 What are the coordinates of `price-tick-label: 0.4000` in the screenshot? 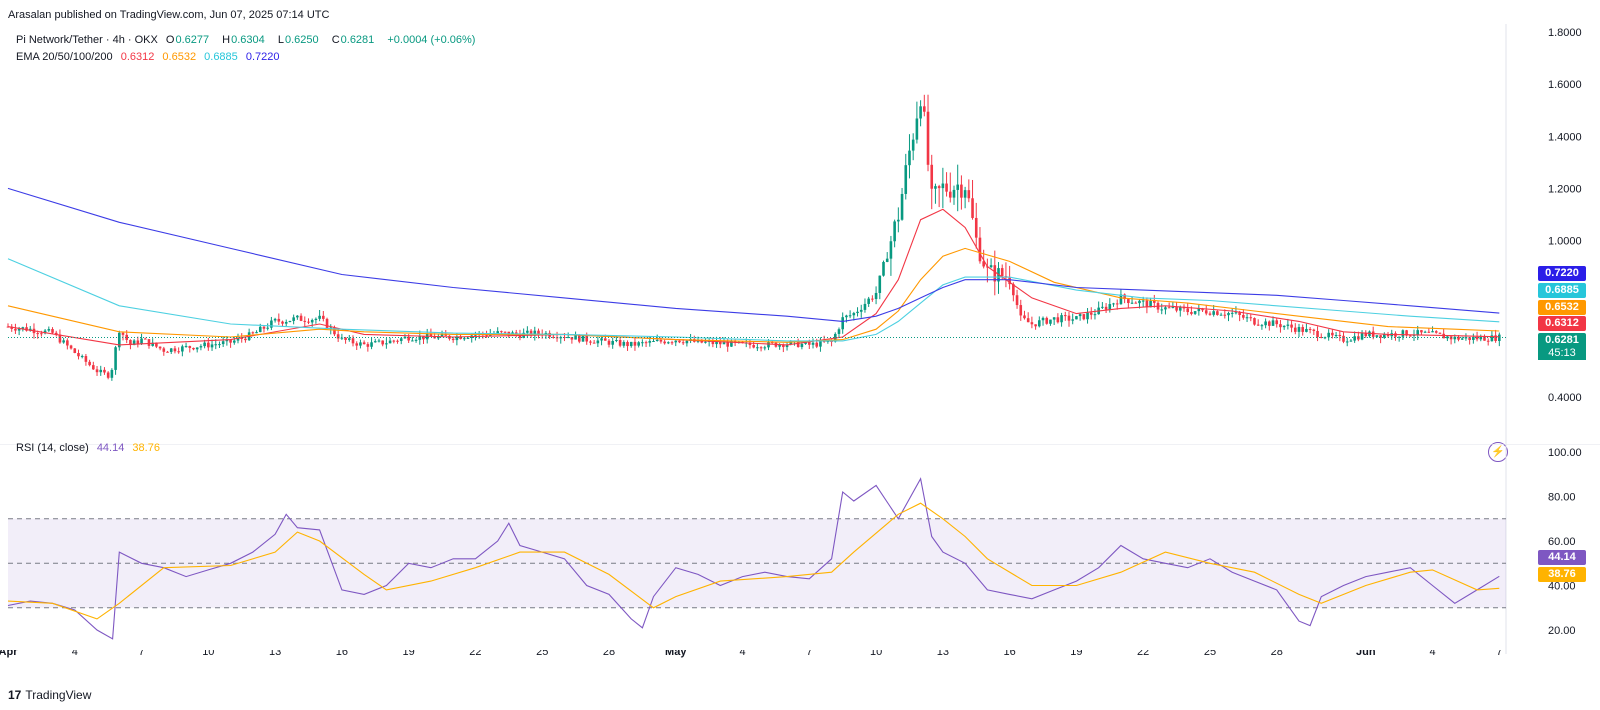 It's located at (1565, 398).